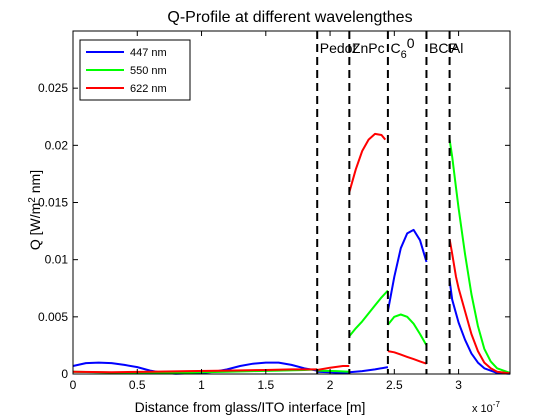  Describe the element at coordinates (148, 89) in the screenshot. I see `legend-label-2: 622 nm` at that location.